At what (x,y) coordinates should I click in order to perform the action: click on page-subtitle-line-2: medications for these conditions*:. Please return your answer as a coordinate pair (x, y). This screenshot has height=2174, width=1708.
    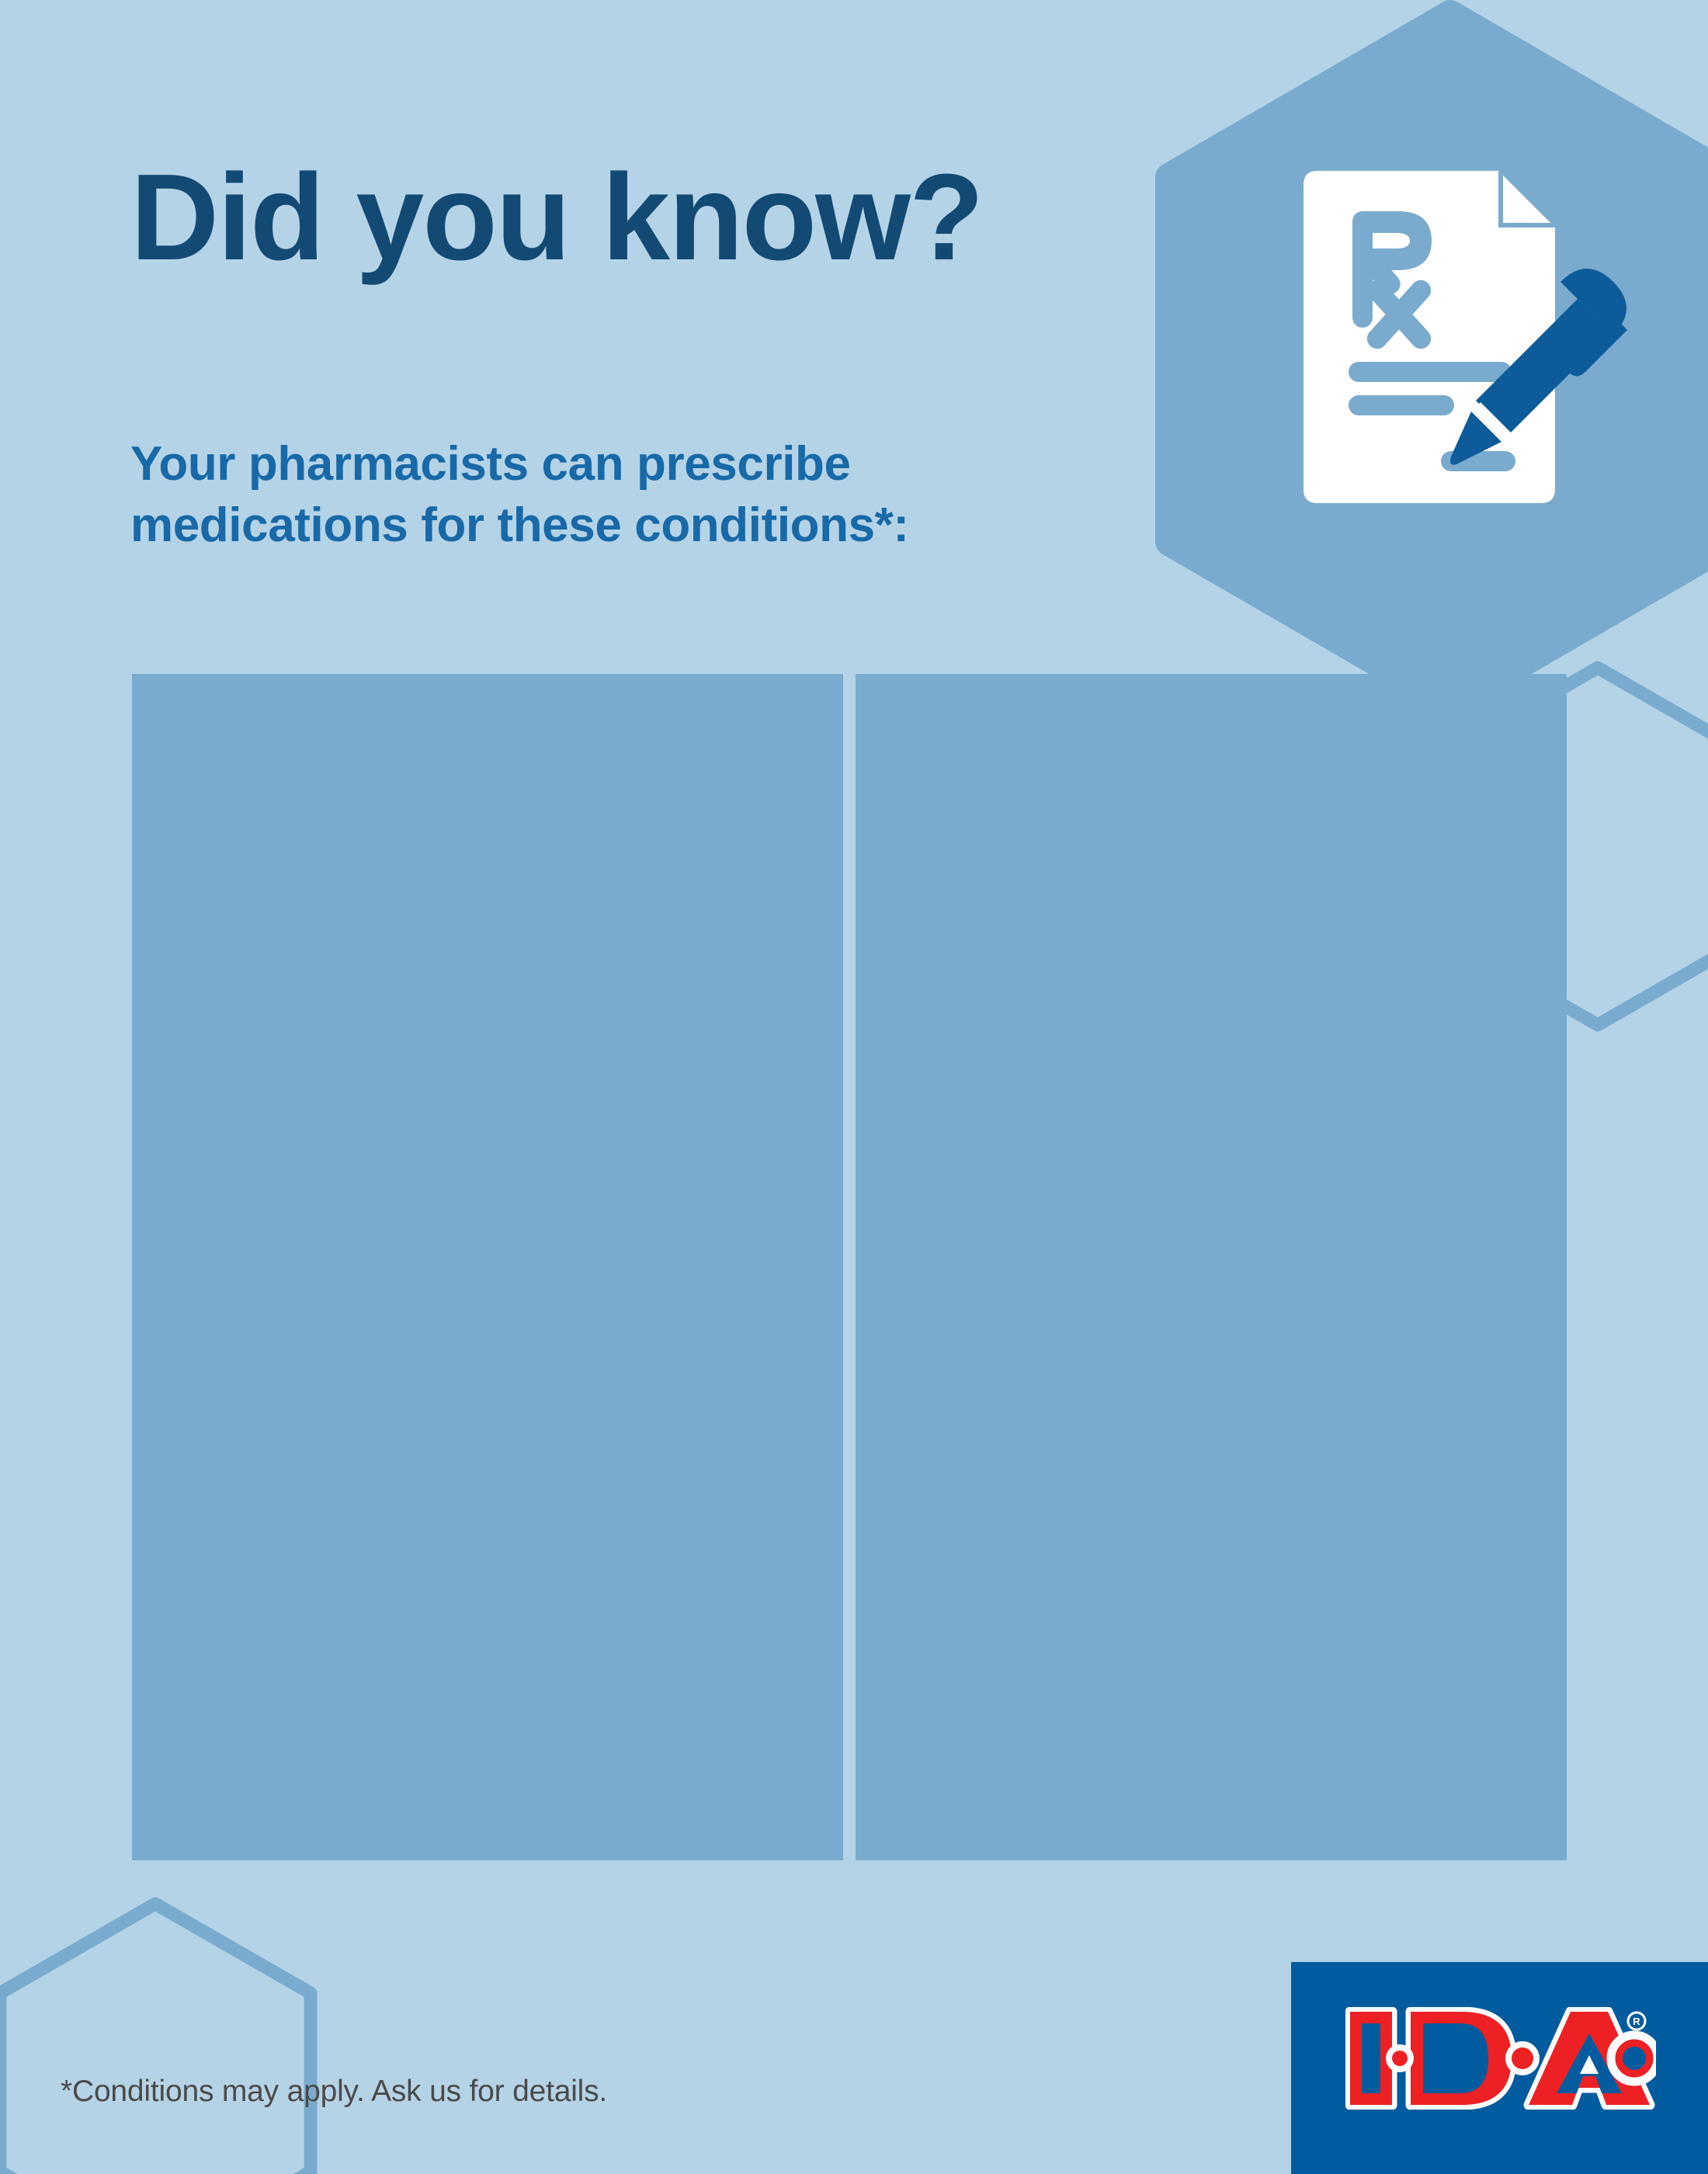
    Looking at the image, I should click on (519, 525).